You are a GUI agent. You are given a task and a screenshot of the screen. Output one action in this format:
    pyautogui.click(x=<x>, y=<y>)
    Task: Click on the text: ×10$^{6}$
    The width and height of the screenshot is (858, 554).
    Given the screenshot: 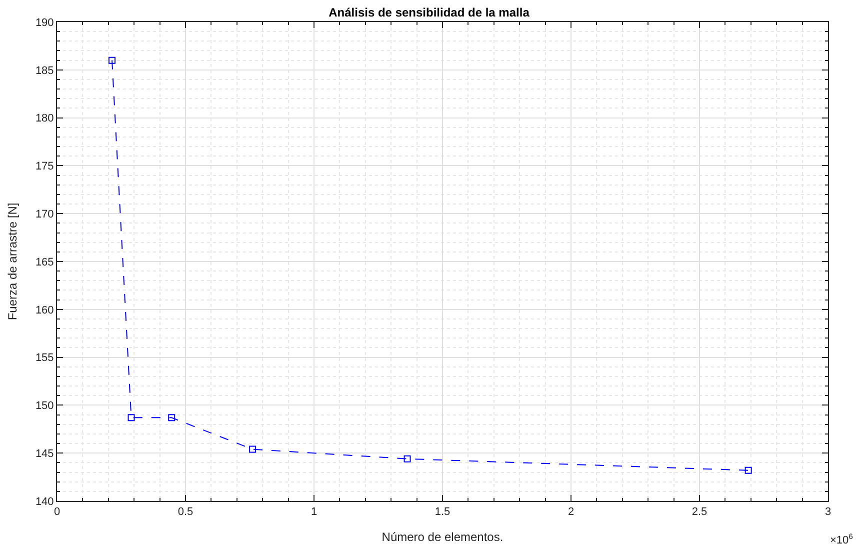 What is the action you would take?
    pyautogui.click(x=841, y=539)
    